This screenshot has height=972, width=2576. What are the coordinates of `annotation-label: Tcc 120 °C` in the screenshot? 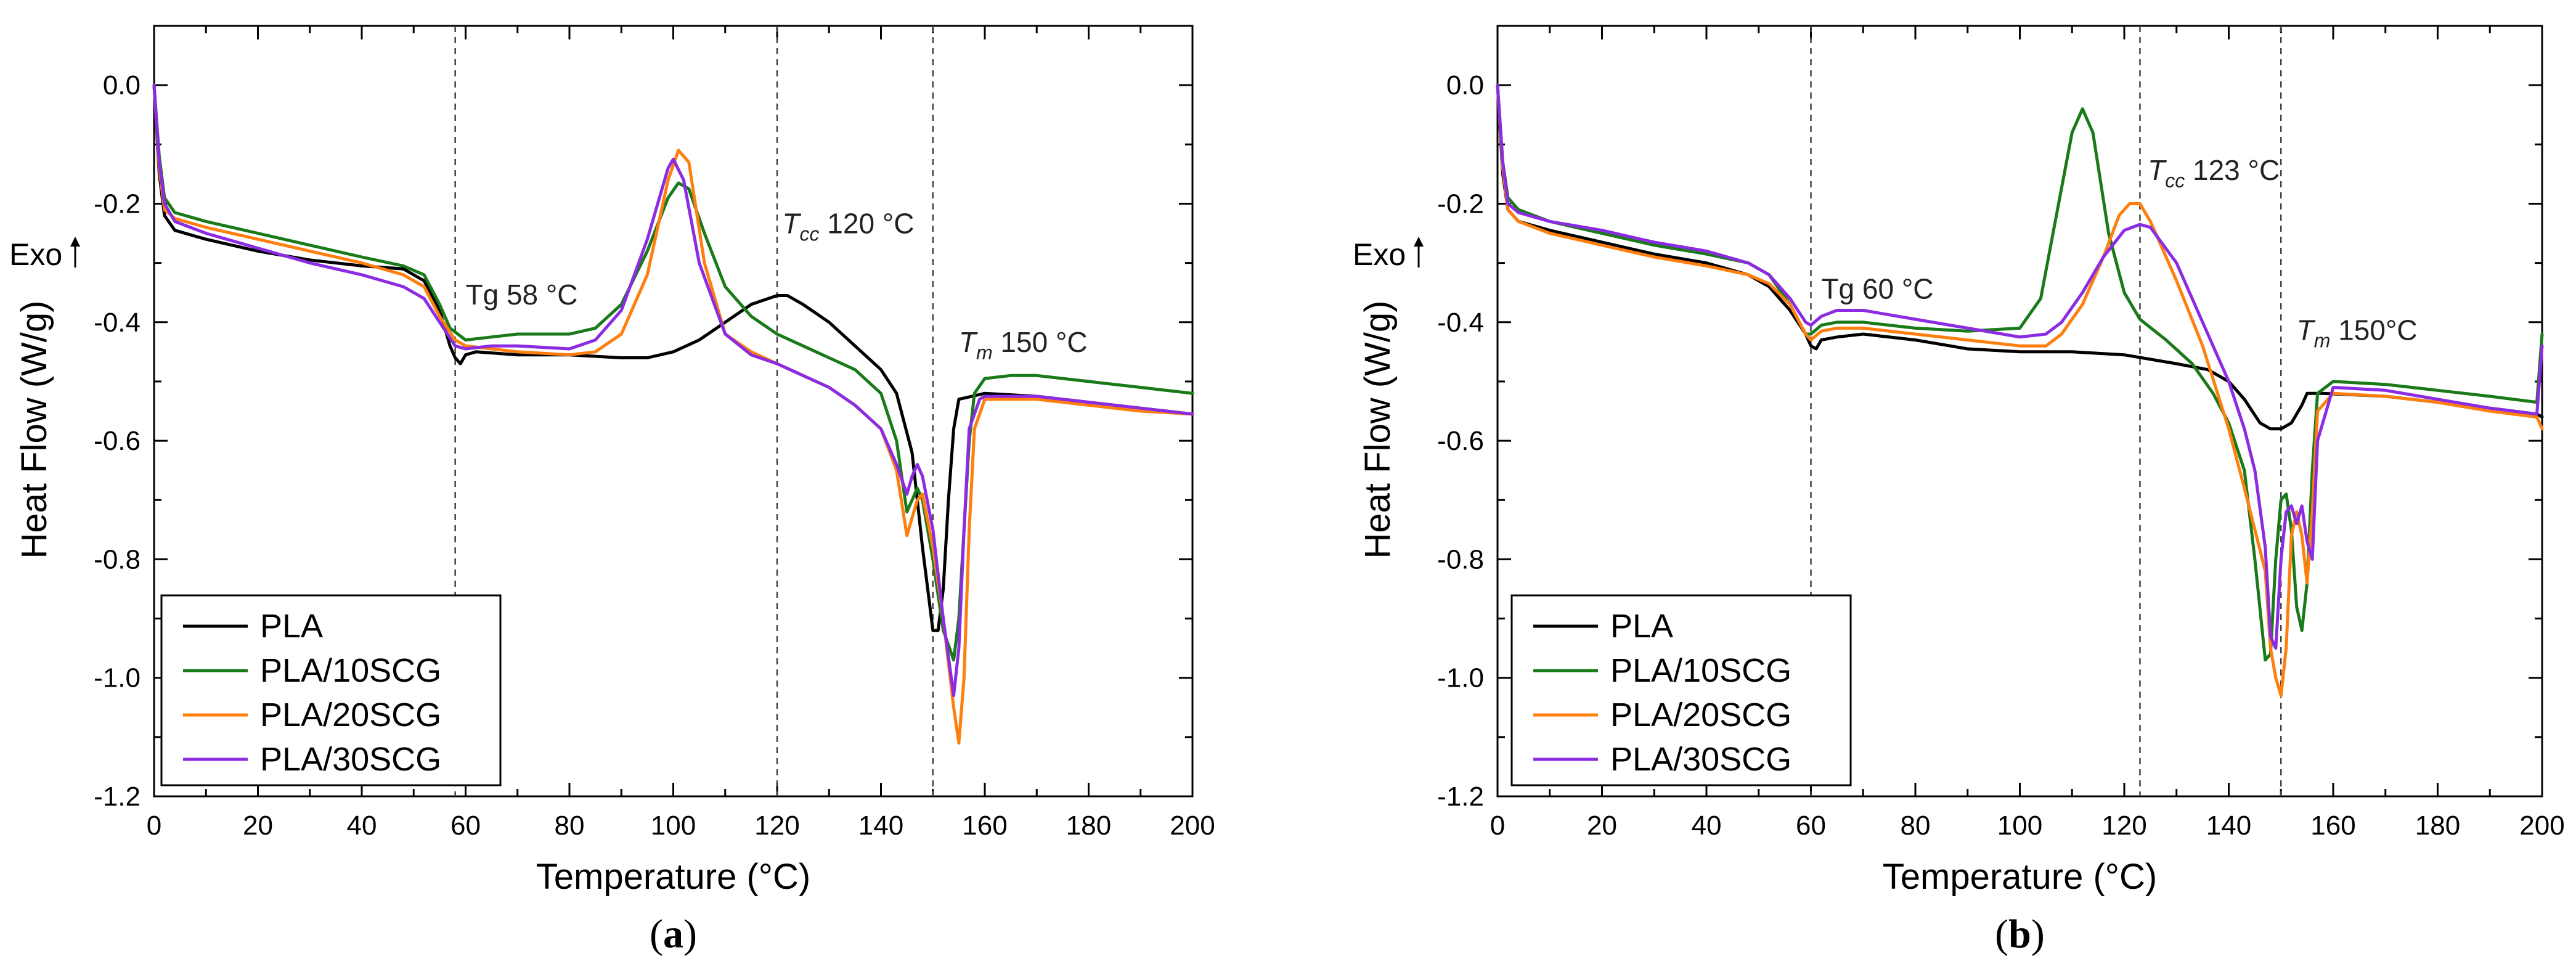 It's located at (848, 227).